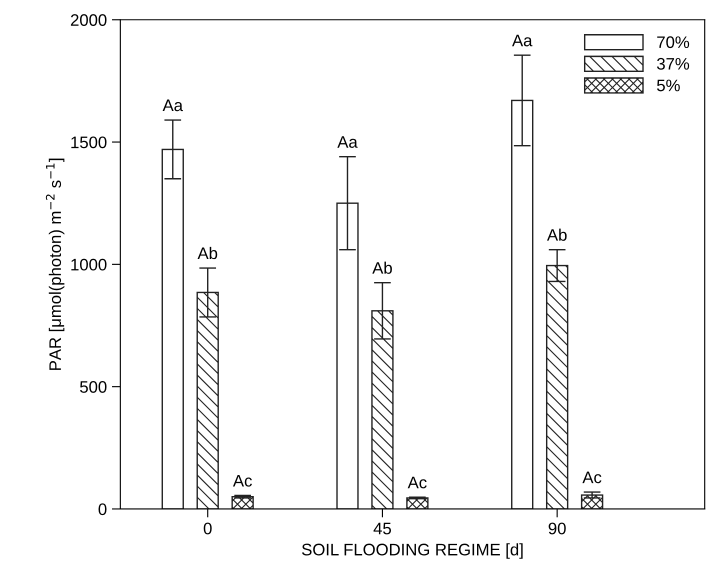  I want to click on legend-label: 70%, so click(673, 42).